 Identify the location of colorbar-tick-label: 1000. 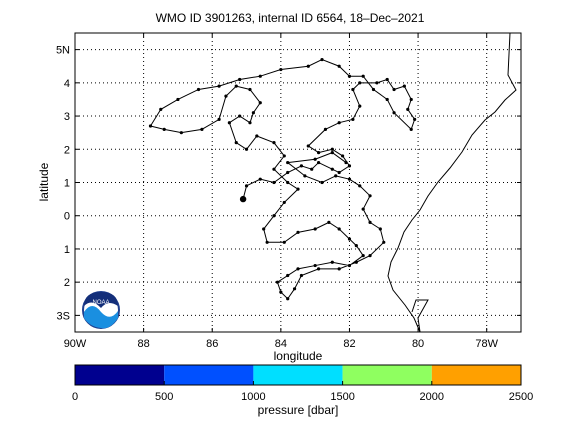
(253, 397).